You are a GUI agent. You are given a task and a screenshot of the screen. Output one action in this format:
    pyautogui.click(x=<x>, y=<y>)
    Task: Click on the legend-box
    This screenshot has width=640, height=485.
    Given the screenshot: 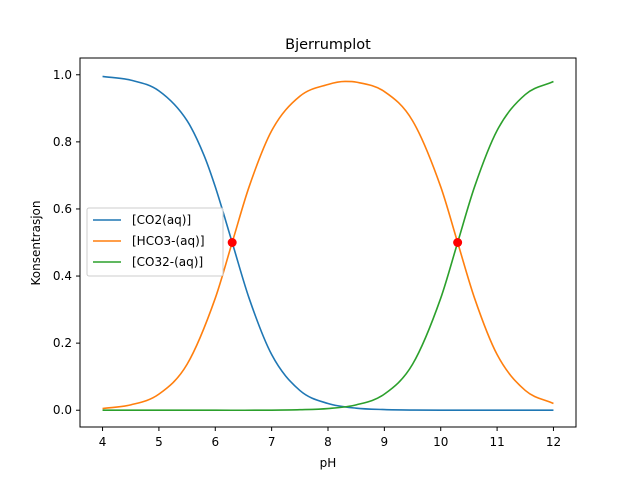 What is the action you would take?
    pyautogui.click(x=155, y=242)
    